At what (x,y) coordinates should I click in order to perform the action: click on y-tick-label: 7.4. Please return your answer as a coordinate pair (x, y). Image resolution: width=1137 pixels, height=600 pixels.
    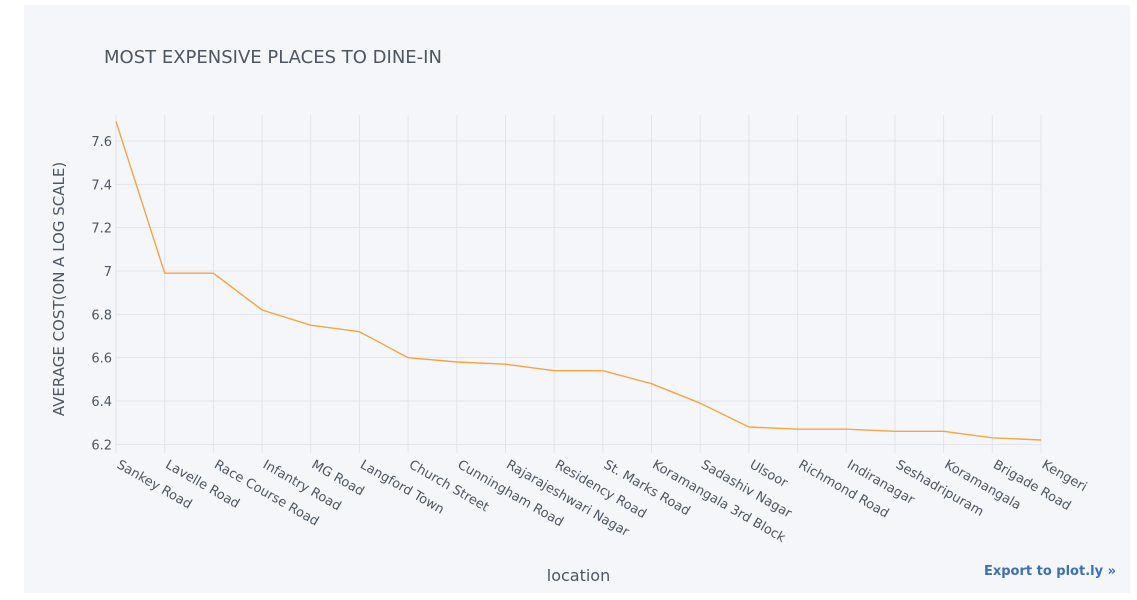
    Looking at the image, I should click on (101, 185).